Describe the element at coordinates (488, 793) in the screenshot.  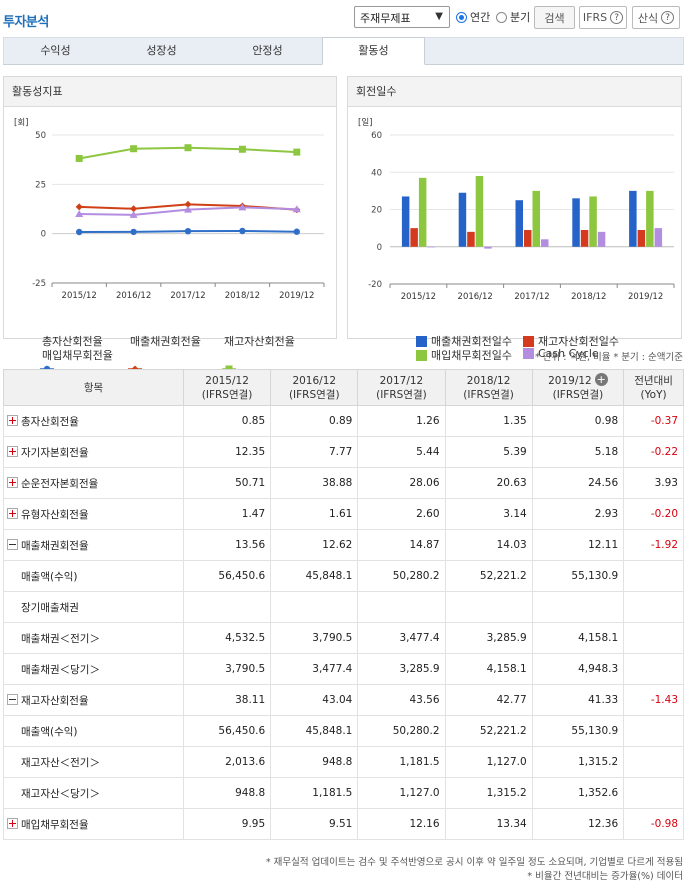
I see `value-cell: 1,315.2` at that location.